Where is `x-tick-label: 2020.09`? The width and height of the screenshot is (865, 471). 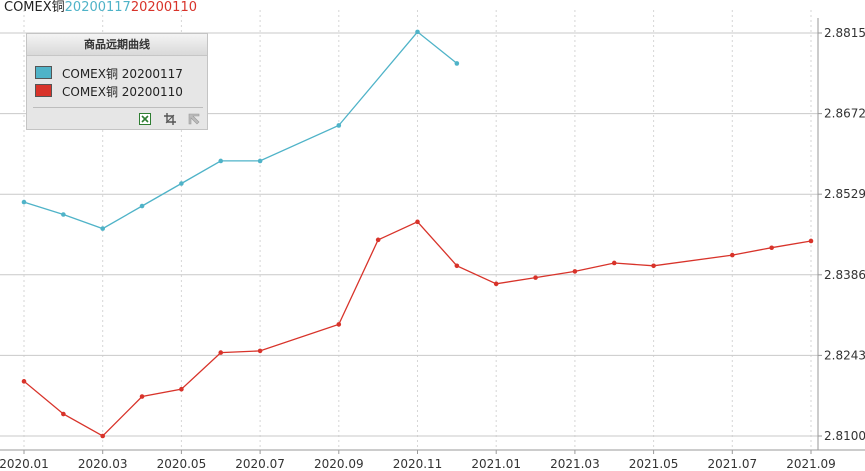 x-tick-label: 2020.09 is located at coordinates (339, 464).